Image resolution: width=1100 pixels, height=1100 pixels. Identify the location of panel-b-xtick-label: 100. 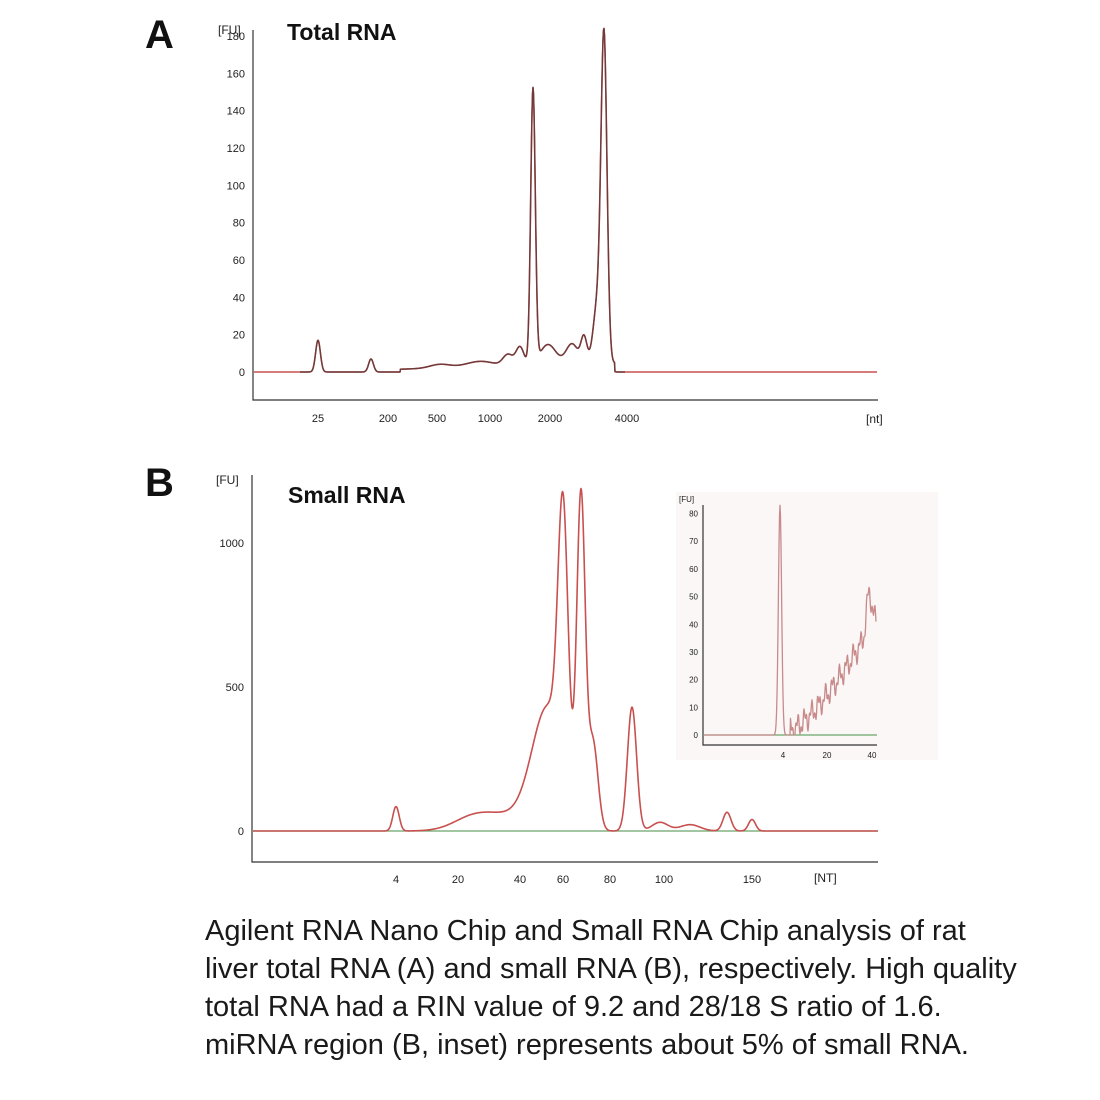
(664, 880).